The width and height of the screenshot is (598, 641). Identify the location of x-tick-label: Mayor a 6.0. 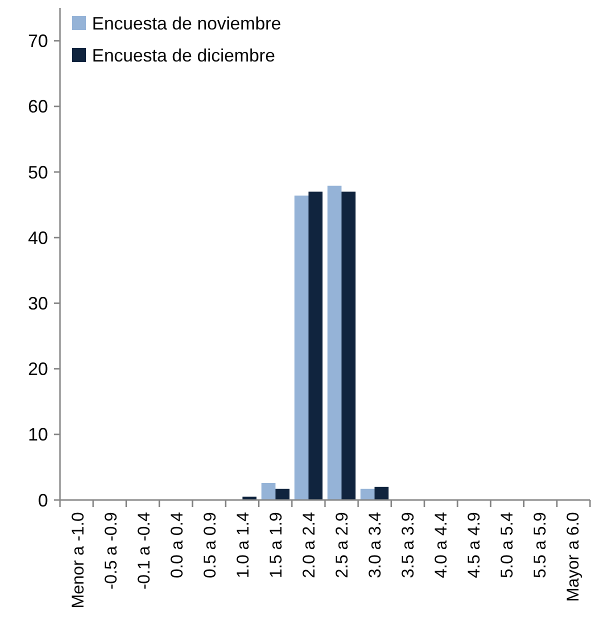
(573, 557).